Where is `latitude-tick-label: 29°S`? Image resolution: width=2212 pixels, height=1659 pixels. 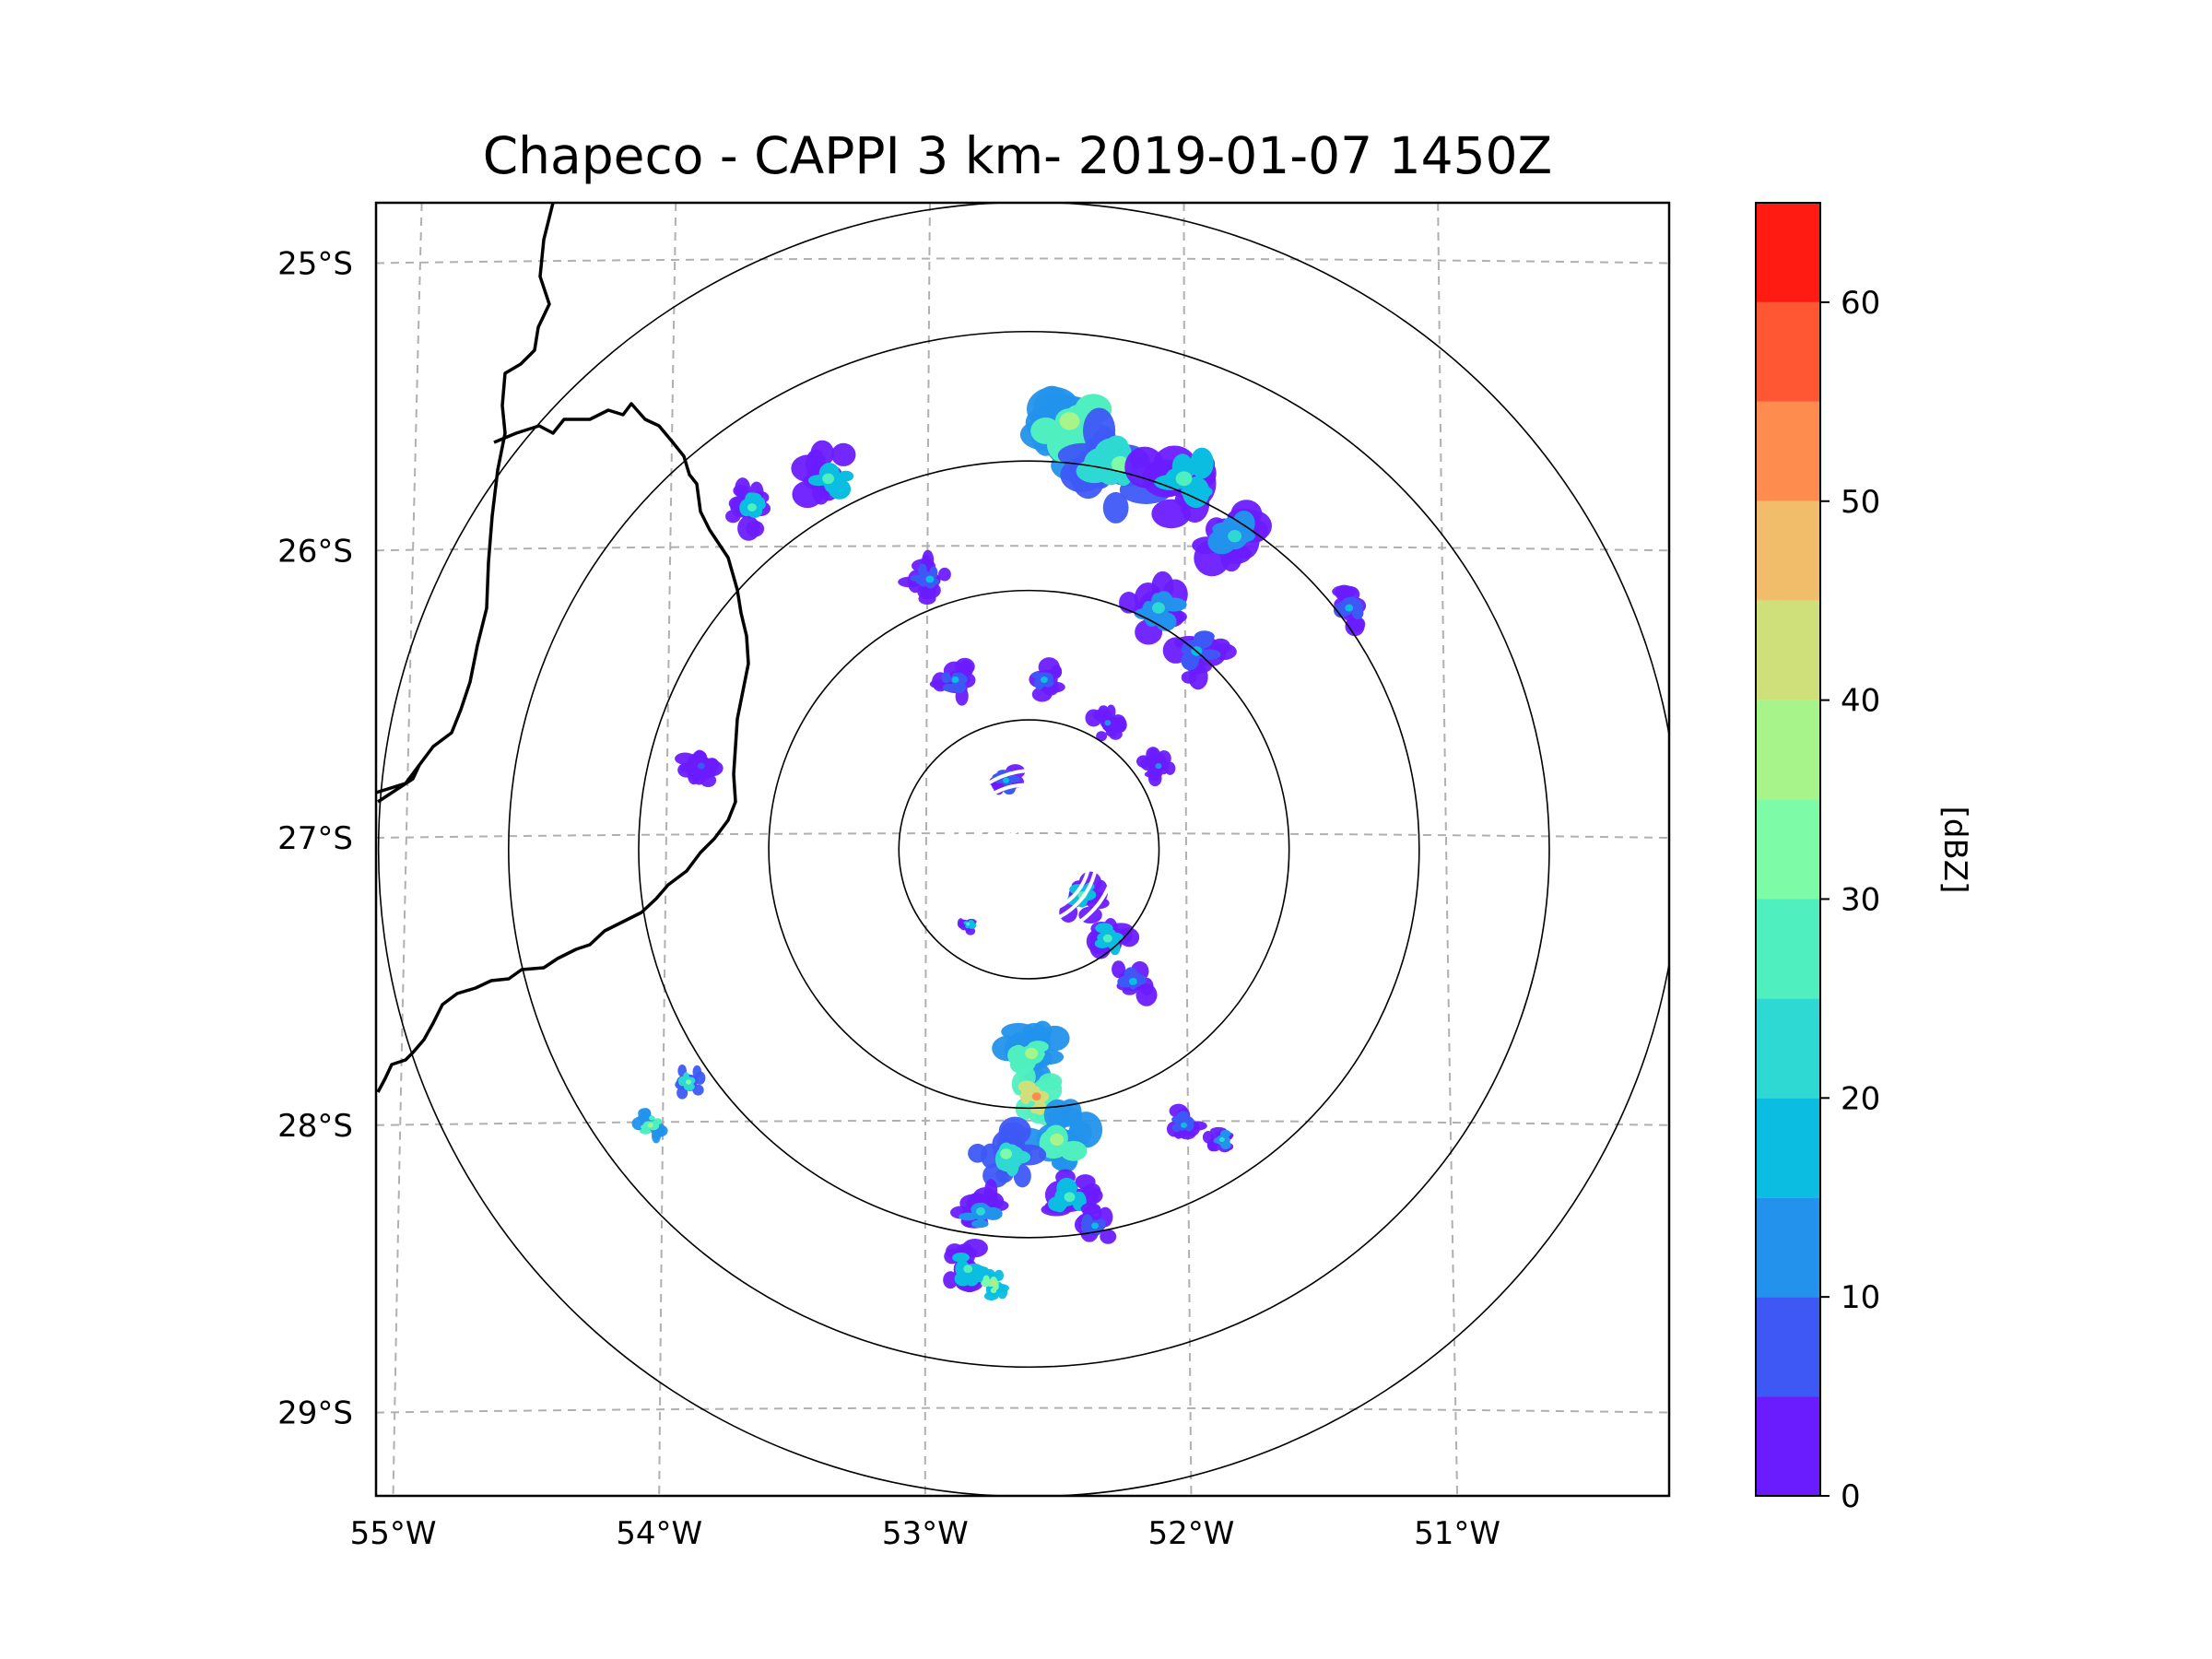
latitude-tick-label: 29°S is located at coordinates (315, 1413).